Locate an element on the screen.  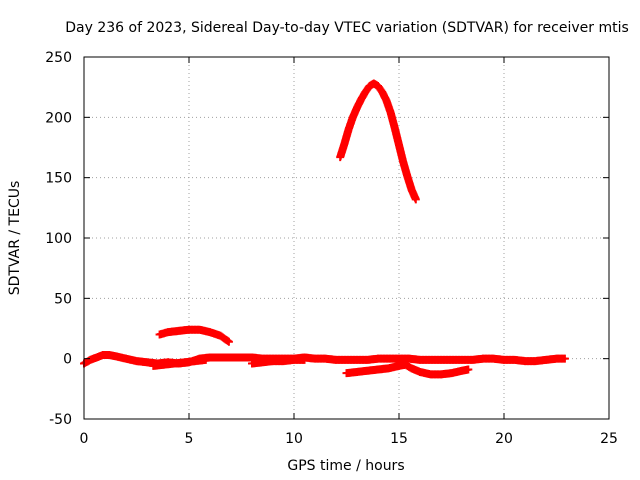
x-tick-label: 25 is located at coordinates (609, 439).